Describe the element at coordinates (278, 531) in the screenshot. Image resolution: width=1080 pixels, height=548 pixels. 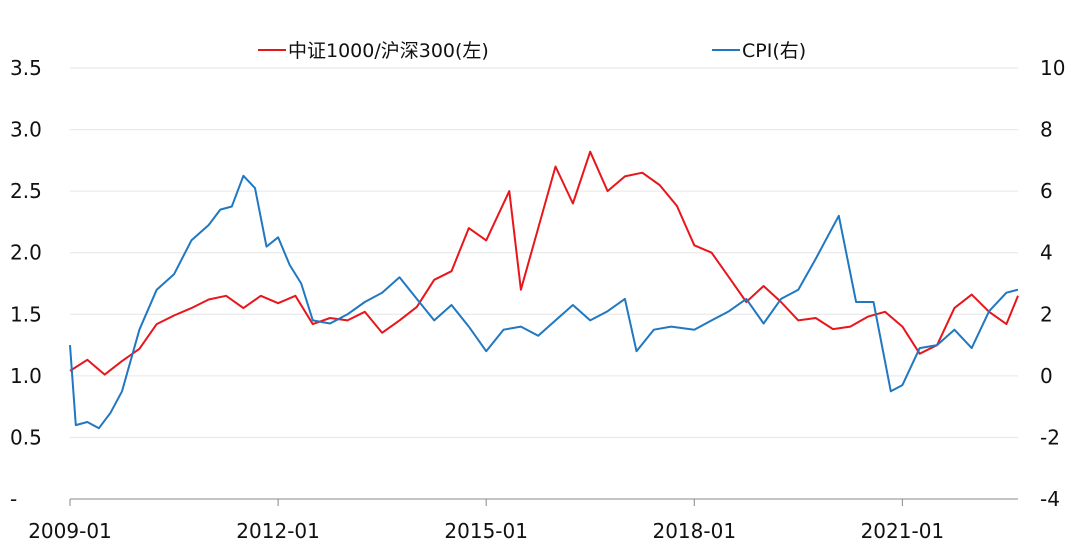
I see `x-tick-label: 2012-01` at that location.